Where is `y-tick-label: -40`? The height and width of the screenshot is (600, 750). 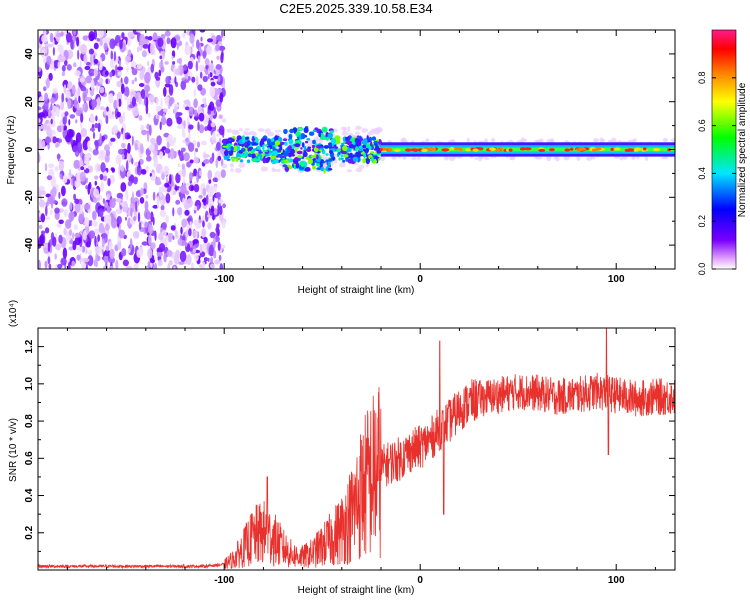 y-tick-label: -40 is located at coordinates (29, 244).